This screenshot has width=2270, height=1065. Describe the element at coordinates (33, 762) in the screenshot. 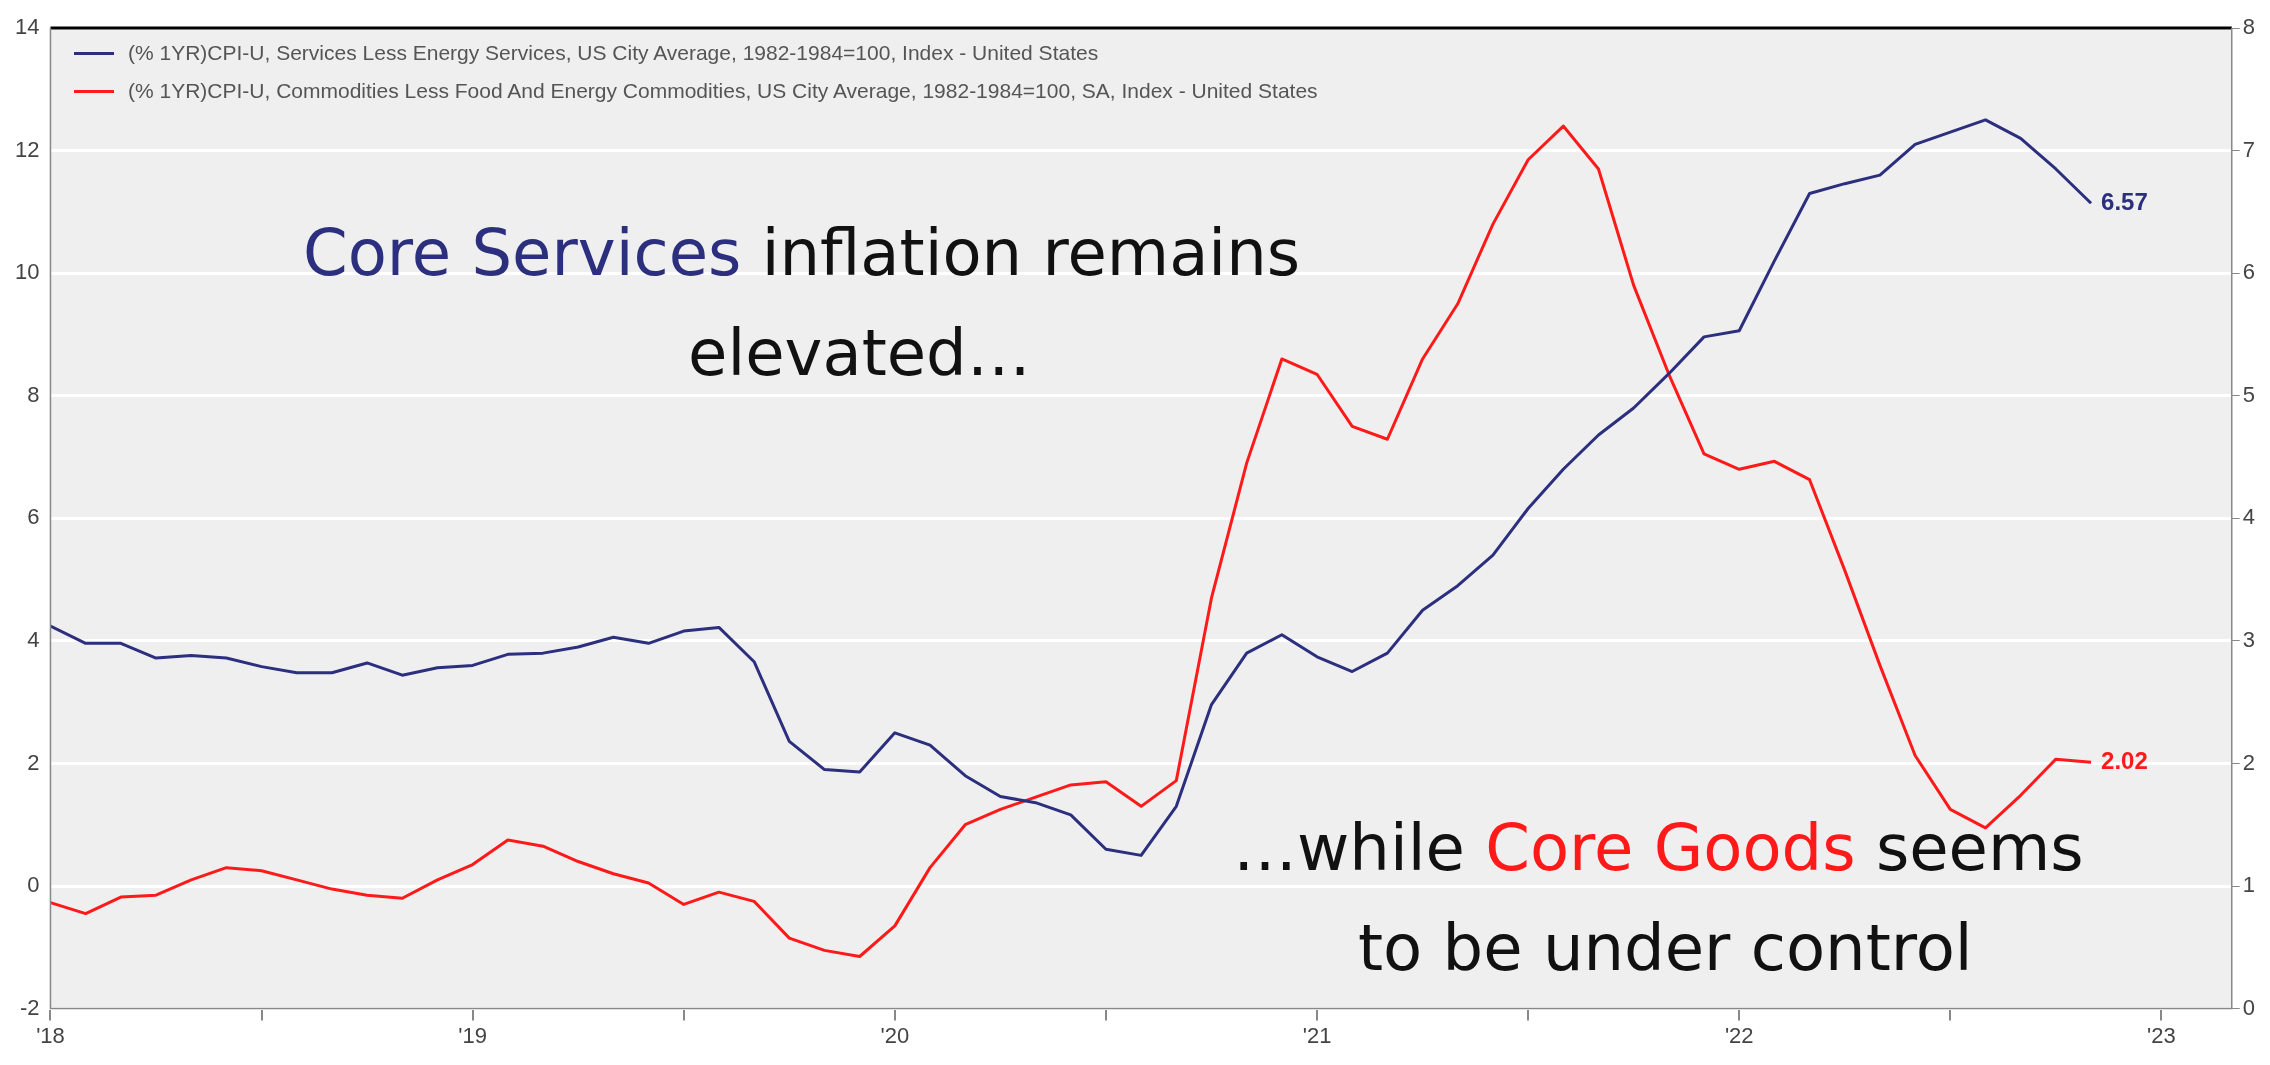

I see `y-tick-label: 2` at that location.